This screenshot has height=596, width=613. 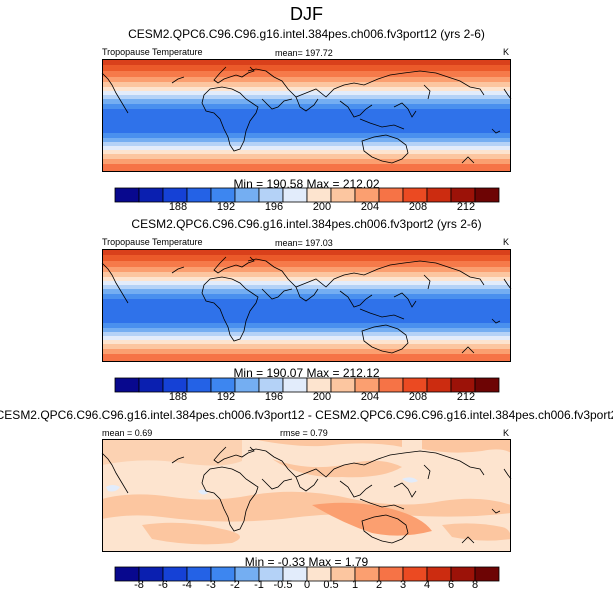 What do you see at coordinates (274, 207) in the screenshot?
I see `panel-1-colorbar-label: 196` at bounding box center [274, 207].